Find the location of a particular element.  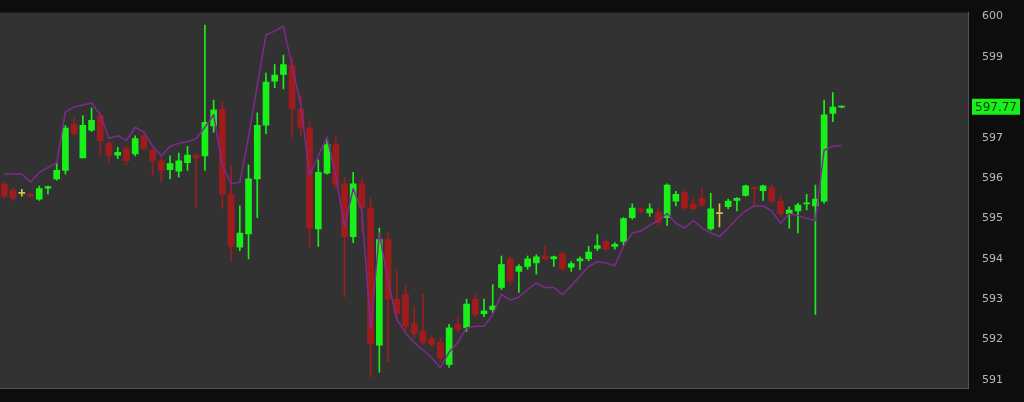

y-tick-label: 594 is located at coordinates (992, 258).